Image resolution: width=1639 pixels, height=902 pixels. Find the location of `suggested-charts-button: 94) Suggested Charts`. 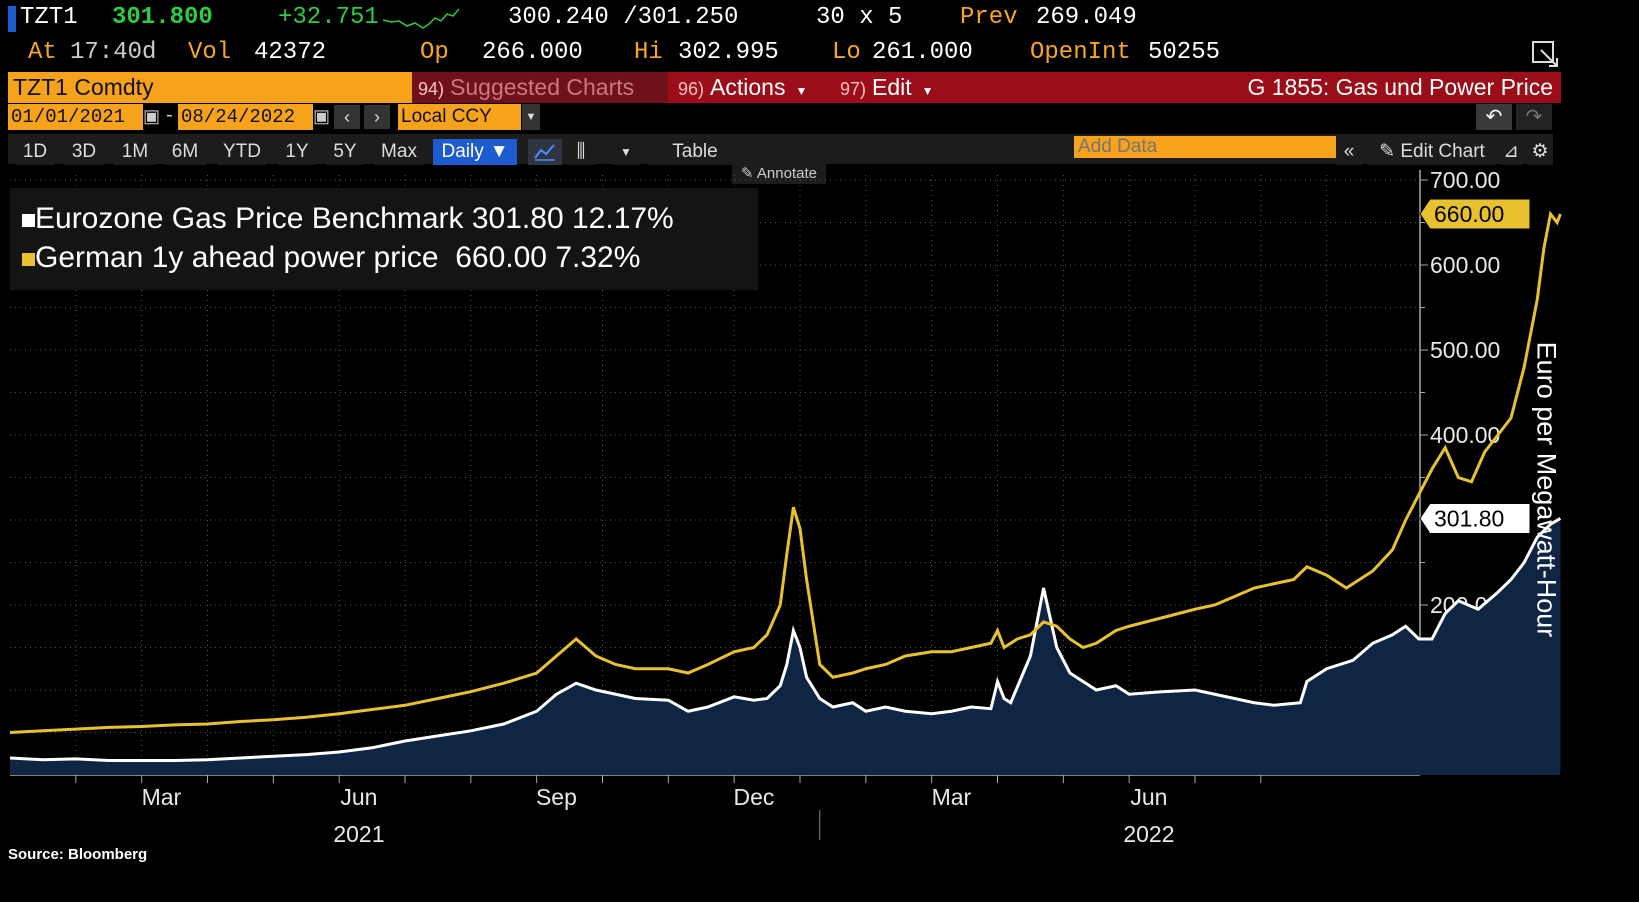

suggested-charts-button: 94) Suggested Charts is located at coordinates (541, 87).